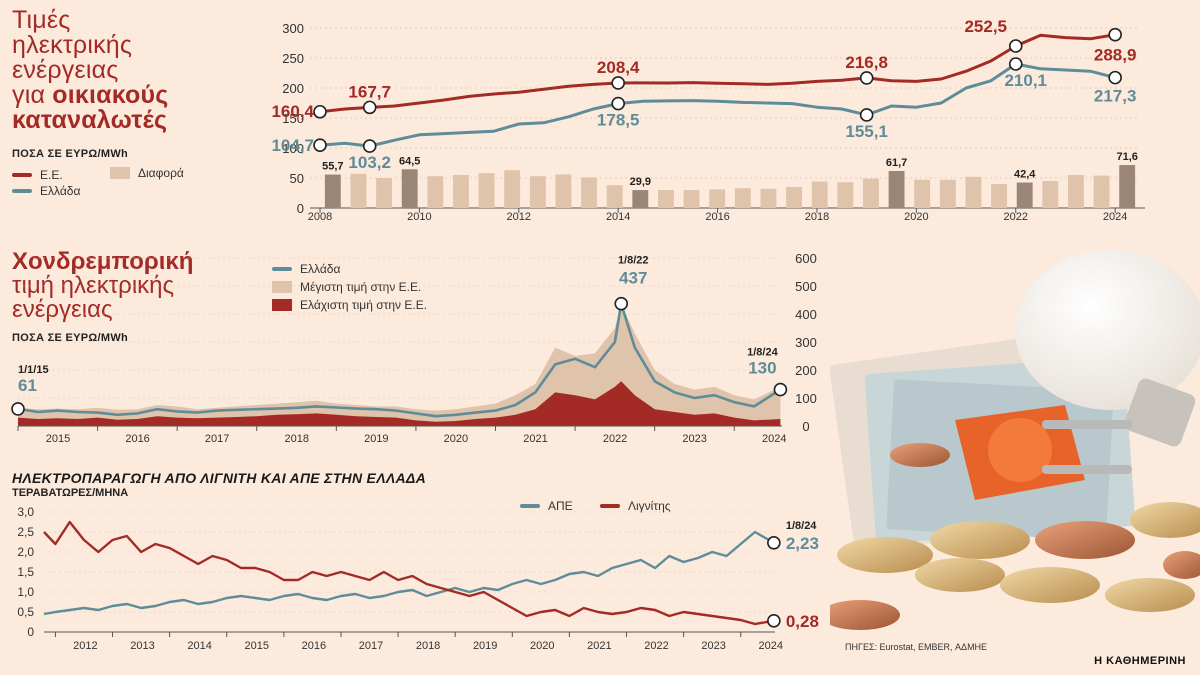  I want to click on x-tick-label: 2018, so click(817, 217).